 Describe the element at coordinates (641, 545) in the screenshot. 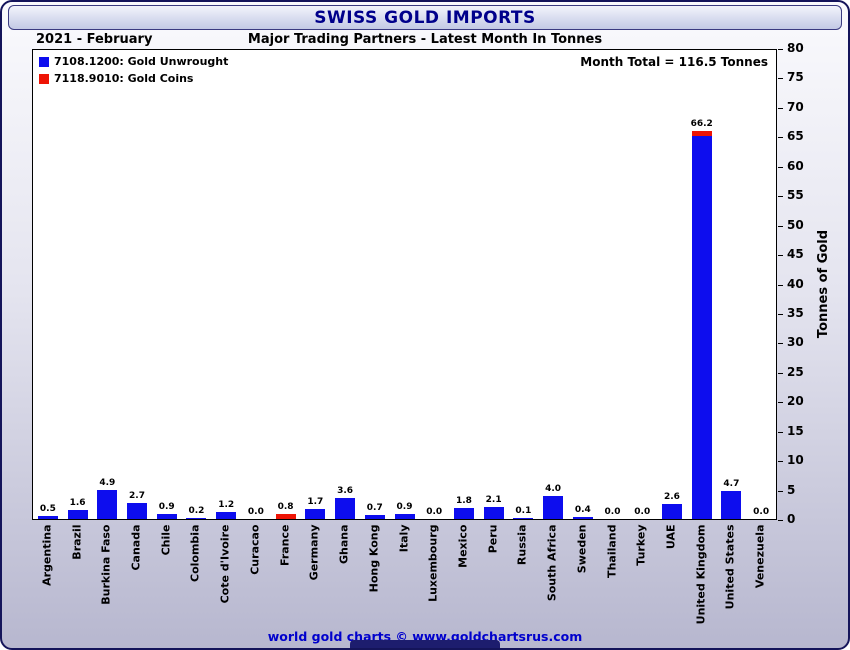

I see `x-tick-label-turkey: Turkey` at that location.